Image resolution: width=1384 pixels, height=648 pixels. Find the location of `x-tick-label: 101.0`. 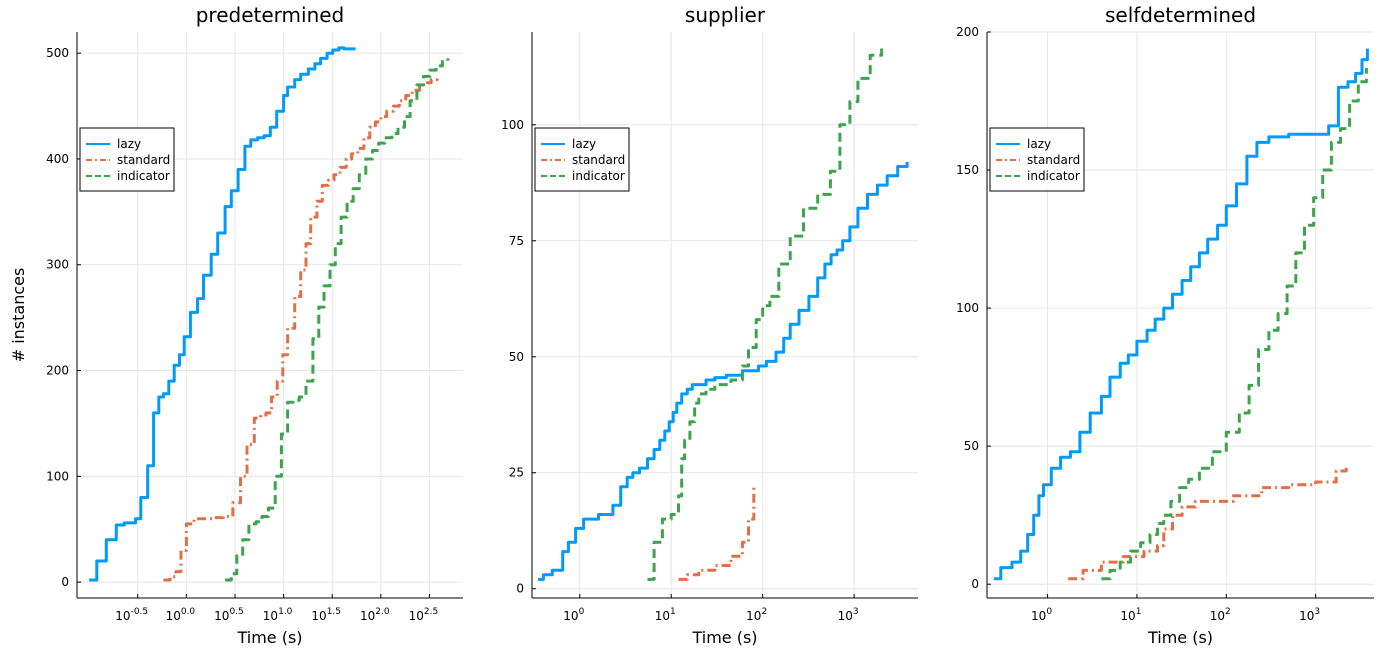

x-tick-label: 101.0 is located at coordinates (278, 615).